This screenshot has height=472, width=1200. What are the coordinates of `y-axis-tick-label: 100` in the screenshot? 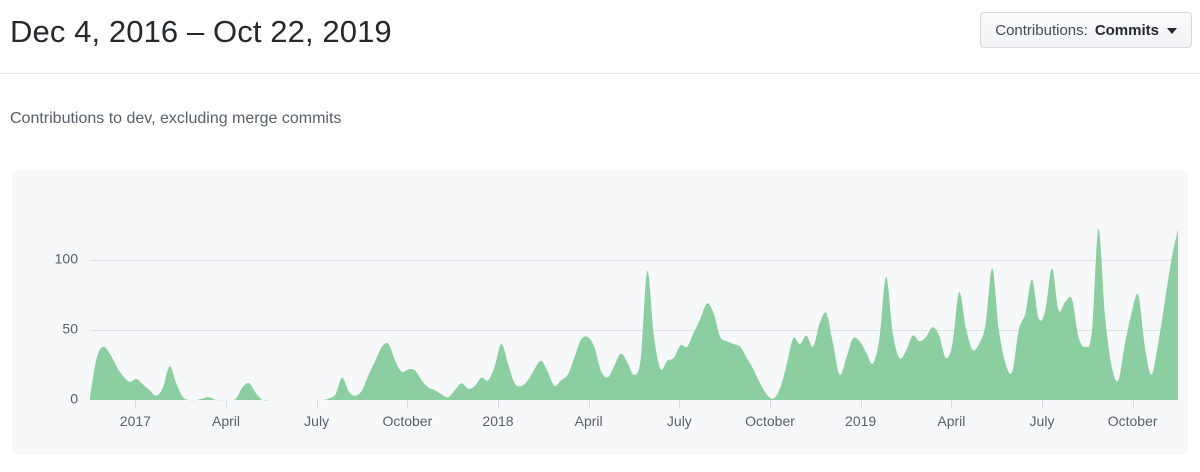 It's located at (67, 259).